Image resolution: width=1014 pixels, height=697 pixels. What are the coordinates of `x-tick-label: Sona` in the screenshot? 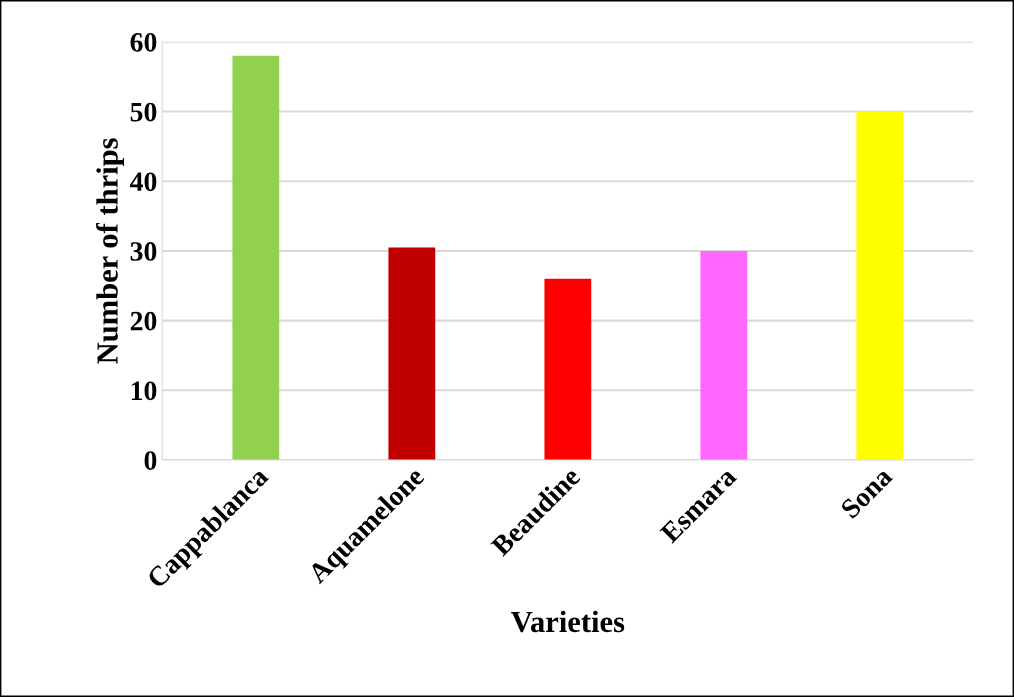 It's located at (867, 492).